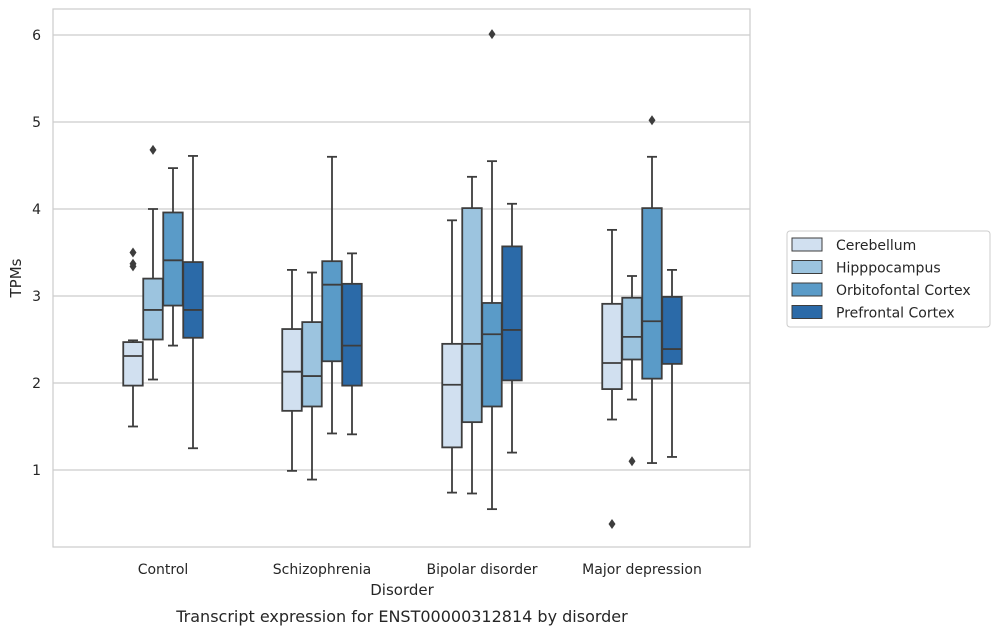 This screenshot has width=999, height=634. What do you see at coordinates (888, 269) in the screenshot?
I see `legend-label: Hipppocampus` at bounding box center [888, 269].